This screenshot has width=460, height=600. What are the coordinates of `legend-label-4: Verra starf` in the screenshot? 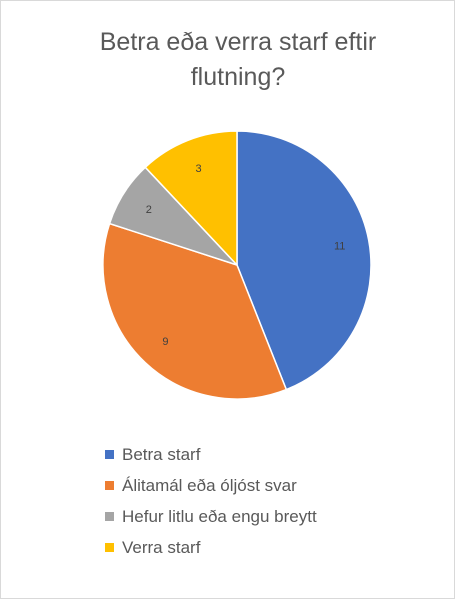 It's located at (161, 547).